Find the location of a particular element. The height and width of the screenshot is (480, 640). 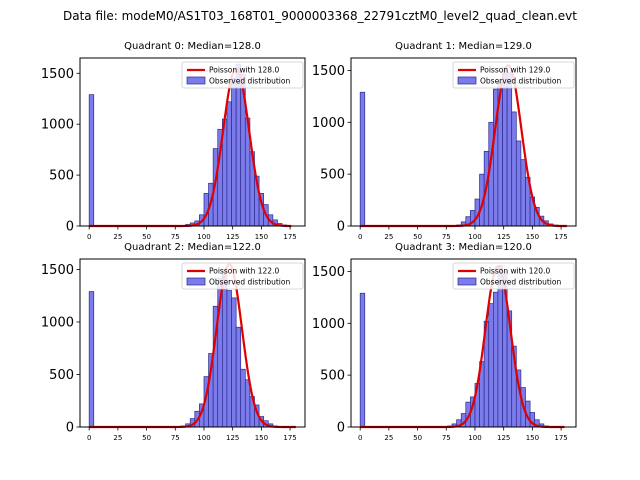

quadrant-3-legend: Poisson with 120.0 Observed distribution is located at coordinates (513, 276).